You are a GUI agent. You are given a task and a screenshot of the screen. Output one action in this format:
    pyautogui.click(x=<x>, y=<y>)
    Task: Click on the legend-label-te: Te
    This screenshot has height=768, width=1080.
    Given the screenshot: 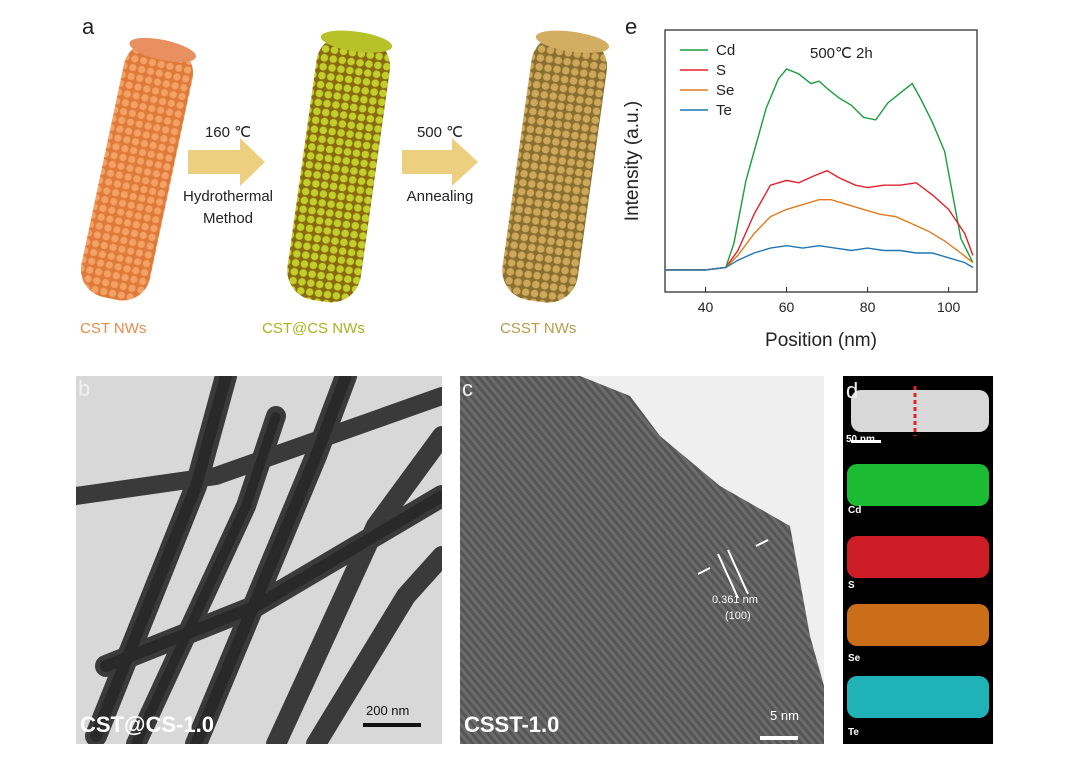 What is the action you would take?
    pyautogui.click(x=724, y=110)
    